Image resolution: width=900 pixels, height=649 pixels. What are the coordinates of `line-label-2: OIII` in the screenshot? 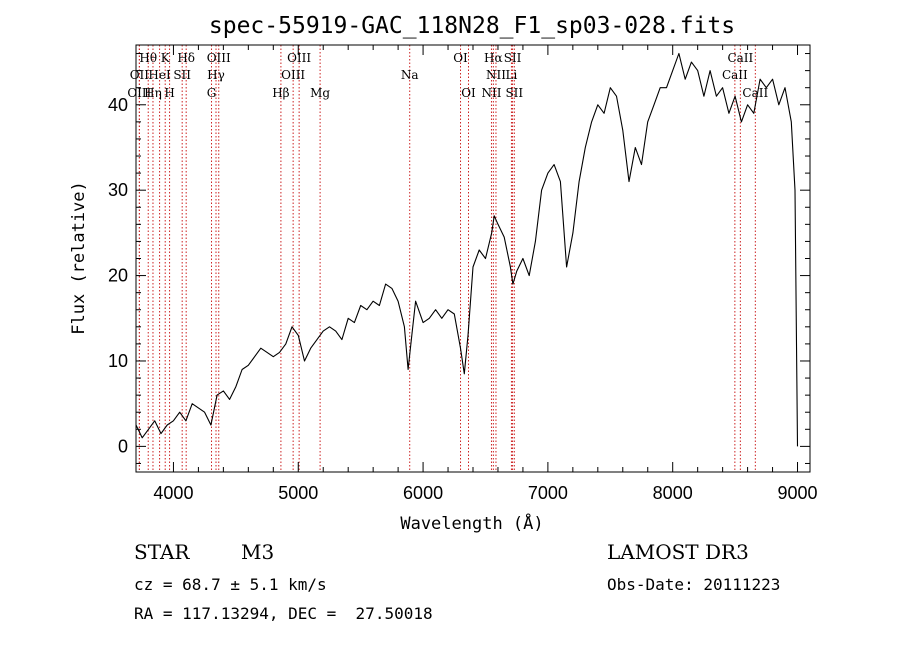 It's located at (139, 93).